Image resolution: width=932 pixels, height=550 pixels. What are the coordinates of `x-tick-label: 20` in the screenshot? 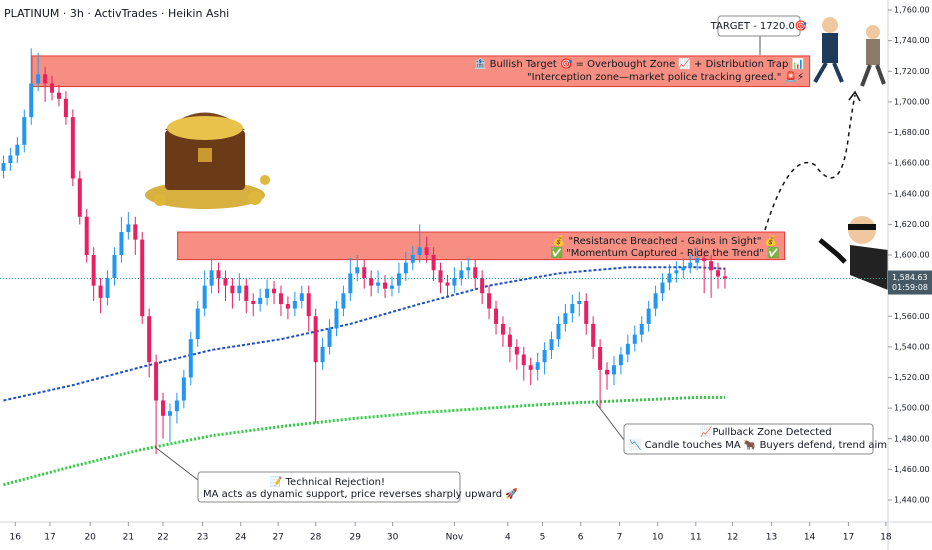 It's located at (90, 538).